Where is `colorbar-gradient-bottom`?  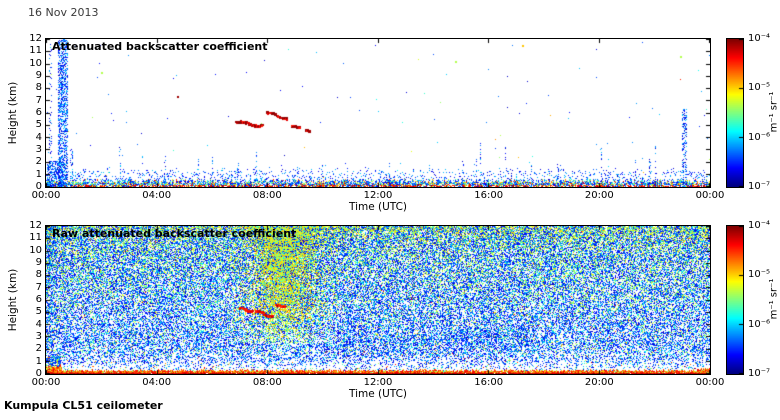
colorbar-gradient-bottom is located at coordinates (735, 300).